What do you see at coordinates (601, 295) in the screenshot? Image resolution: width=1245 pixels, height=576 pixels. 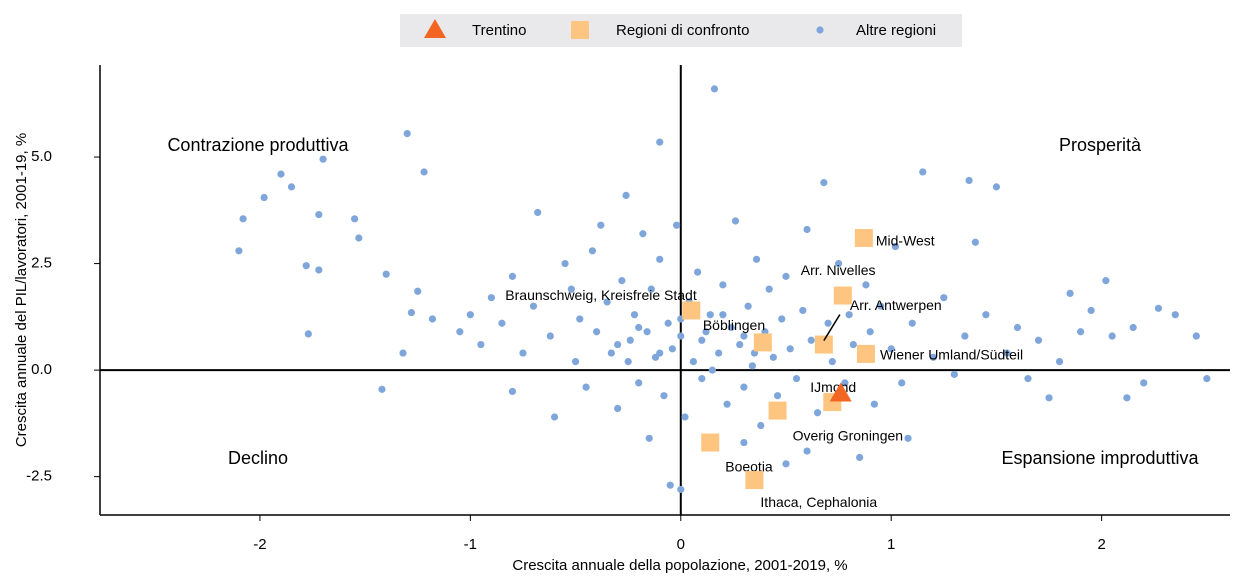 I see `point-label: Braunschweig, Kreisfreie Stadt` at bounding box center [601, 295].